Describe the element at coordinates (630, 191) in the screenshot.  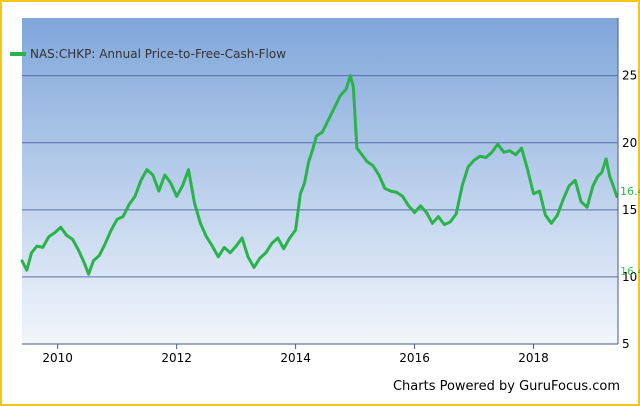
I see `end-value-label: 16.4` at that location.